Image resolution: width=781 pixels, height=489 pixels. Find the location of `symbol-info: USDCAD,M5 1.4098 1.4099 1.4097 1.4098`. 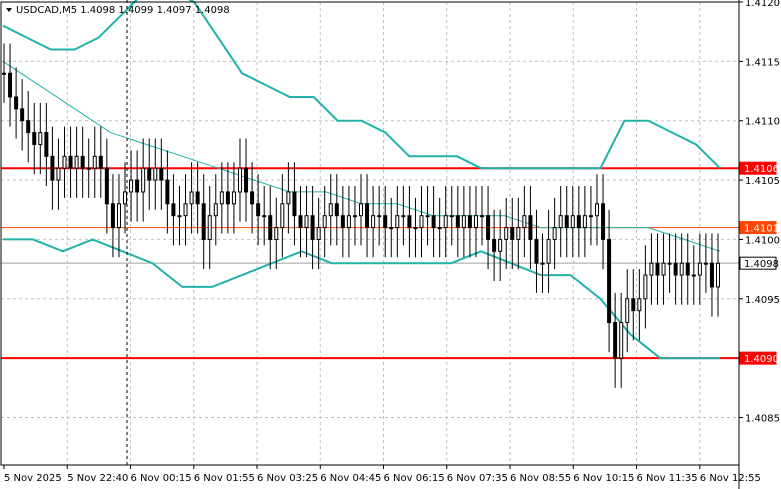

symbol-info: USDCAD,M5 1.4098 1.4099 1.4097 1.4098 is located at coordinates (123, 10).